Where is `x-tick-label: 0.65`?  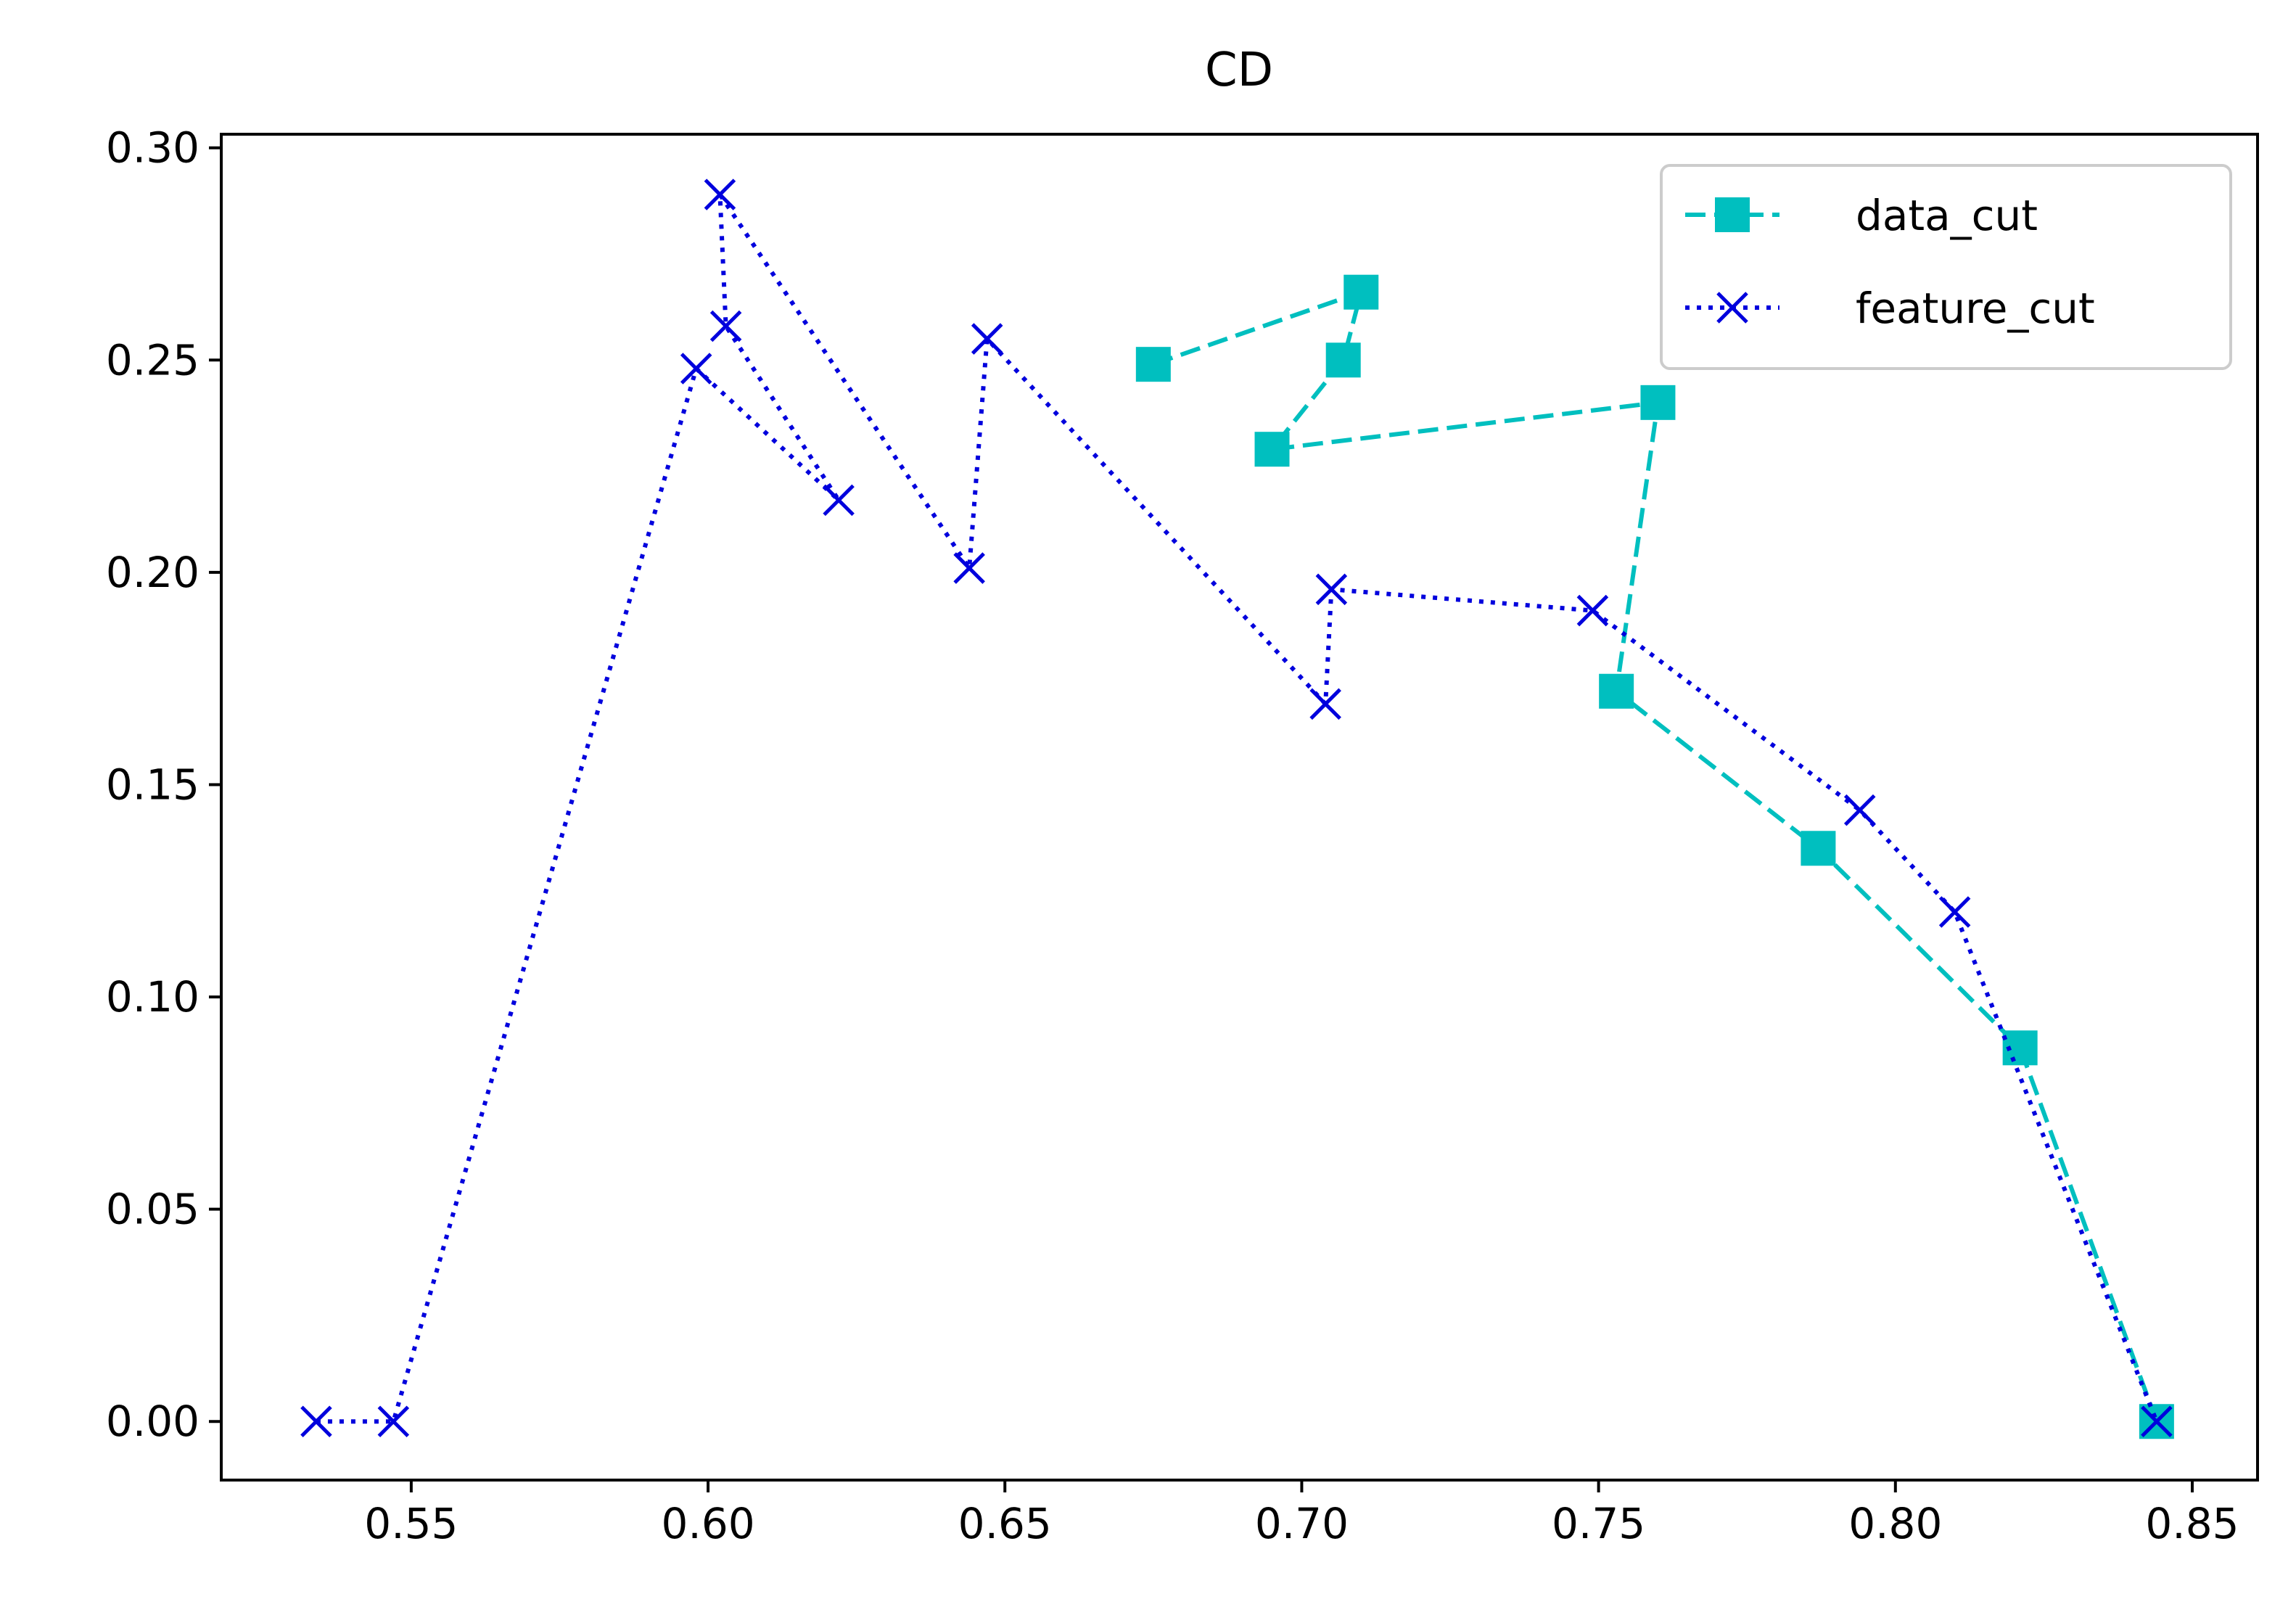
x-tick-label: 0.65 is located at coordinates (1005, 1523).